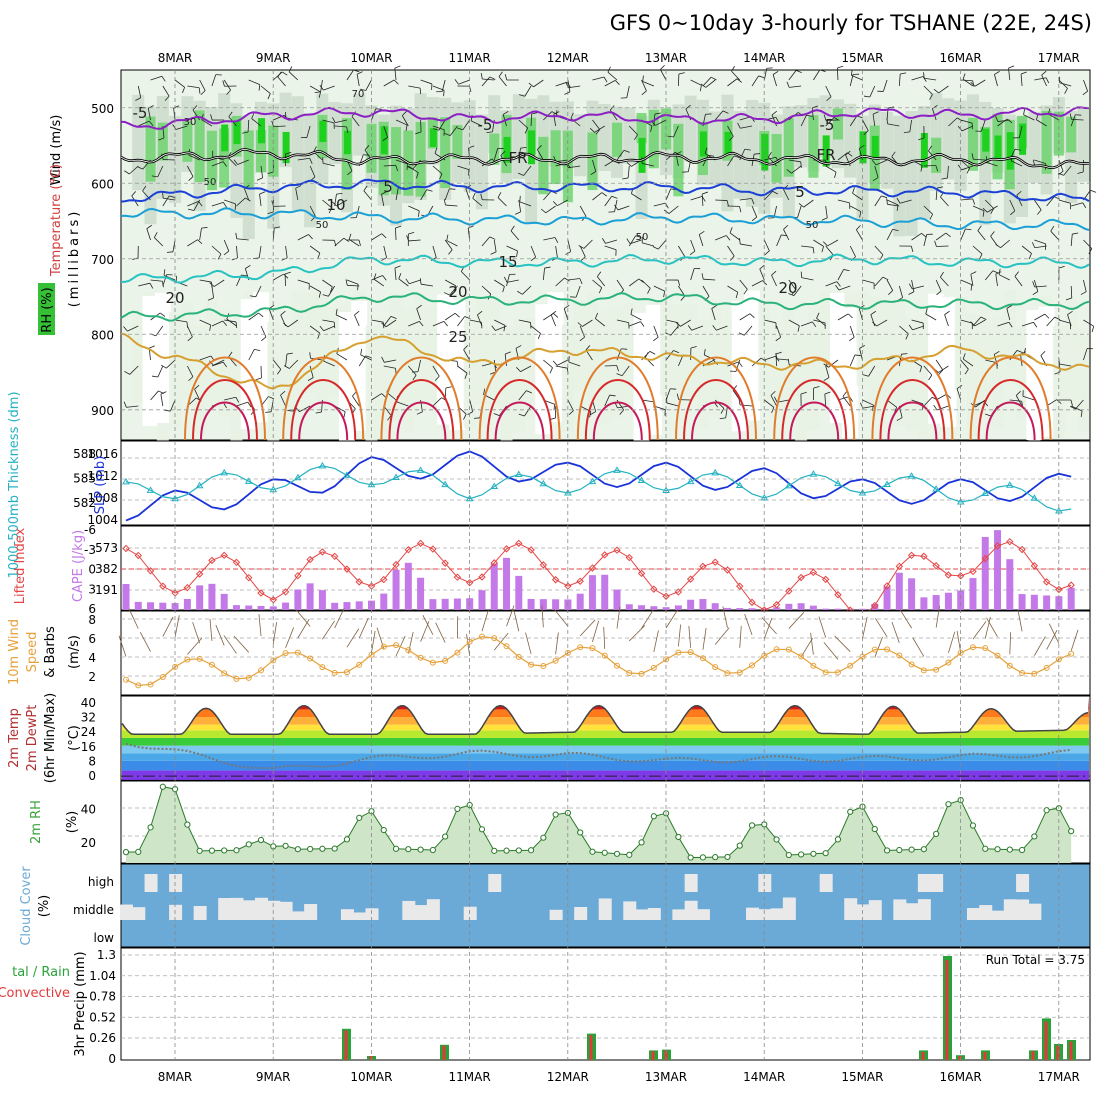  Describe the element at coordinates (605, 742) in the screenshot. I see `temp-band` at that location.